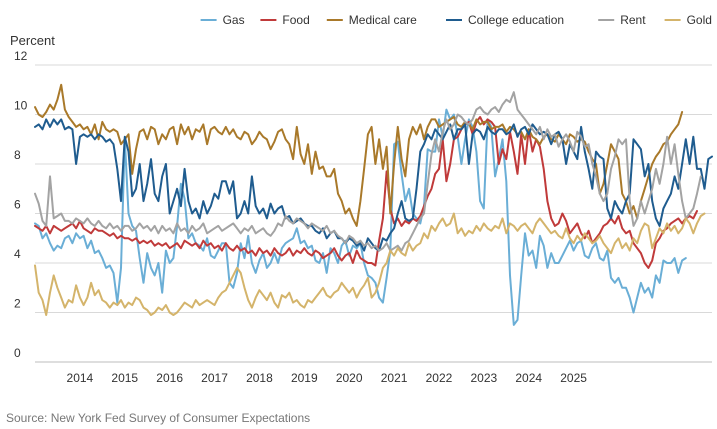 The width and height of the screenshot is (717, 429). Describe the element at coordinates (21, 106) in the screenshot. I see `y-tick-label: 10` at that location.